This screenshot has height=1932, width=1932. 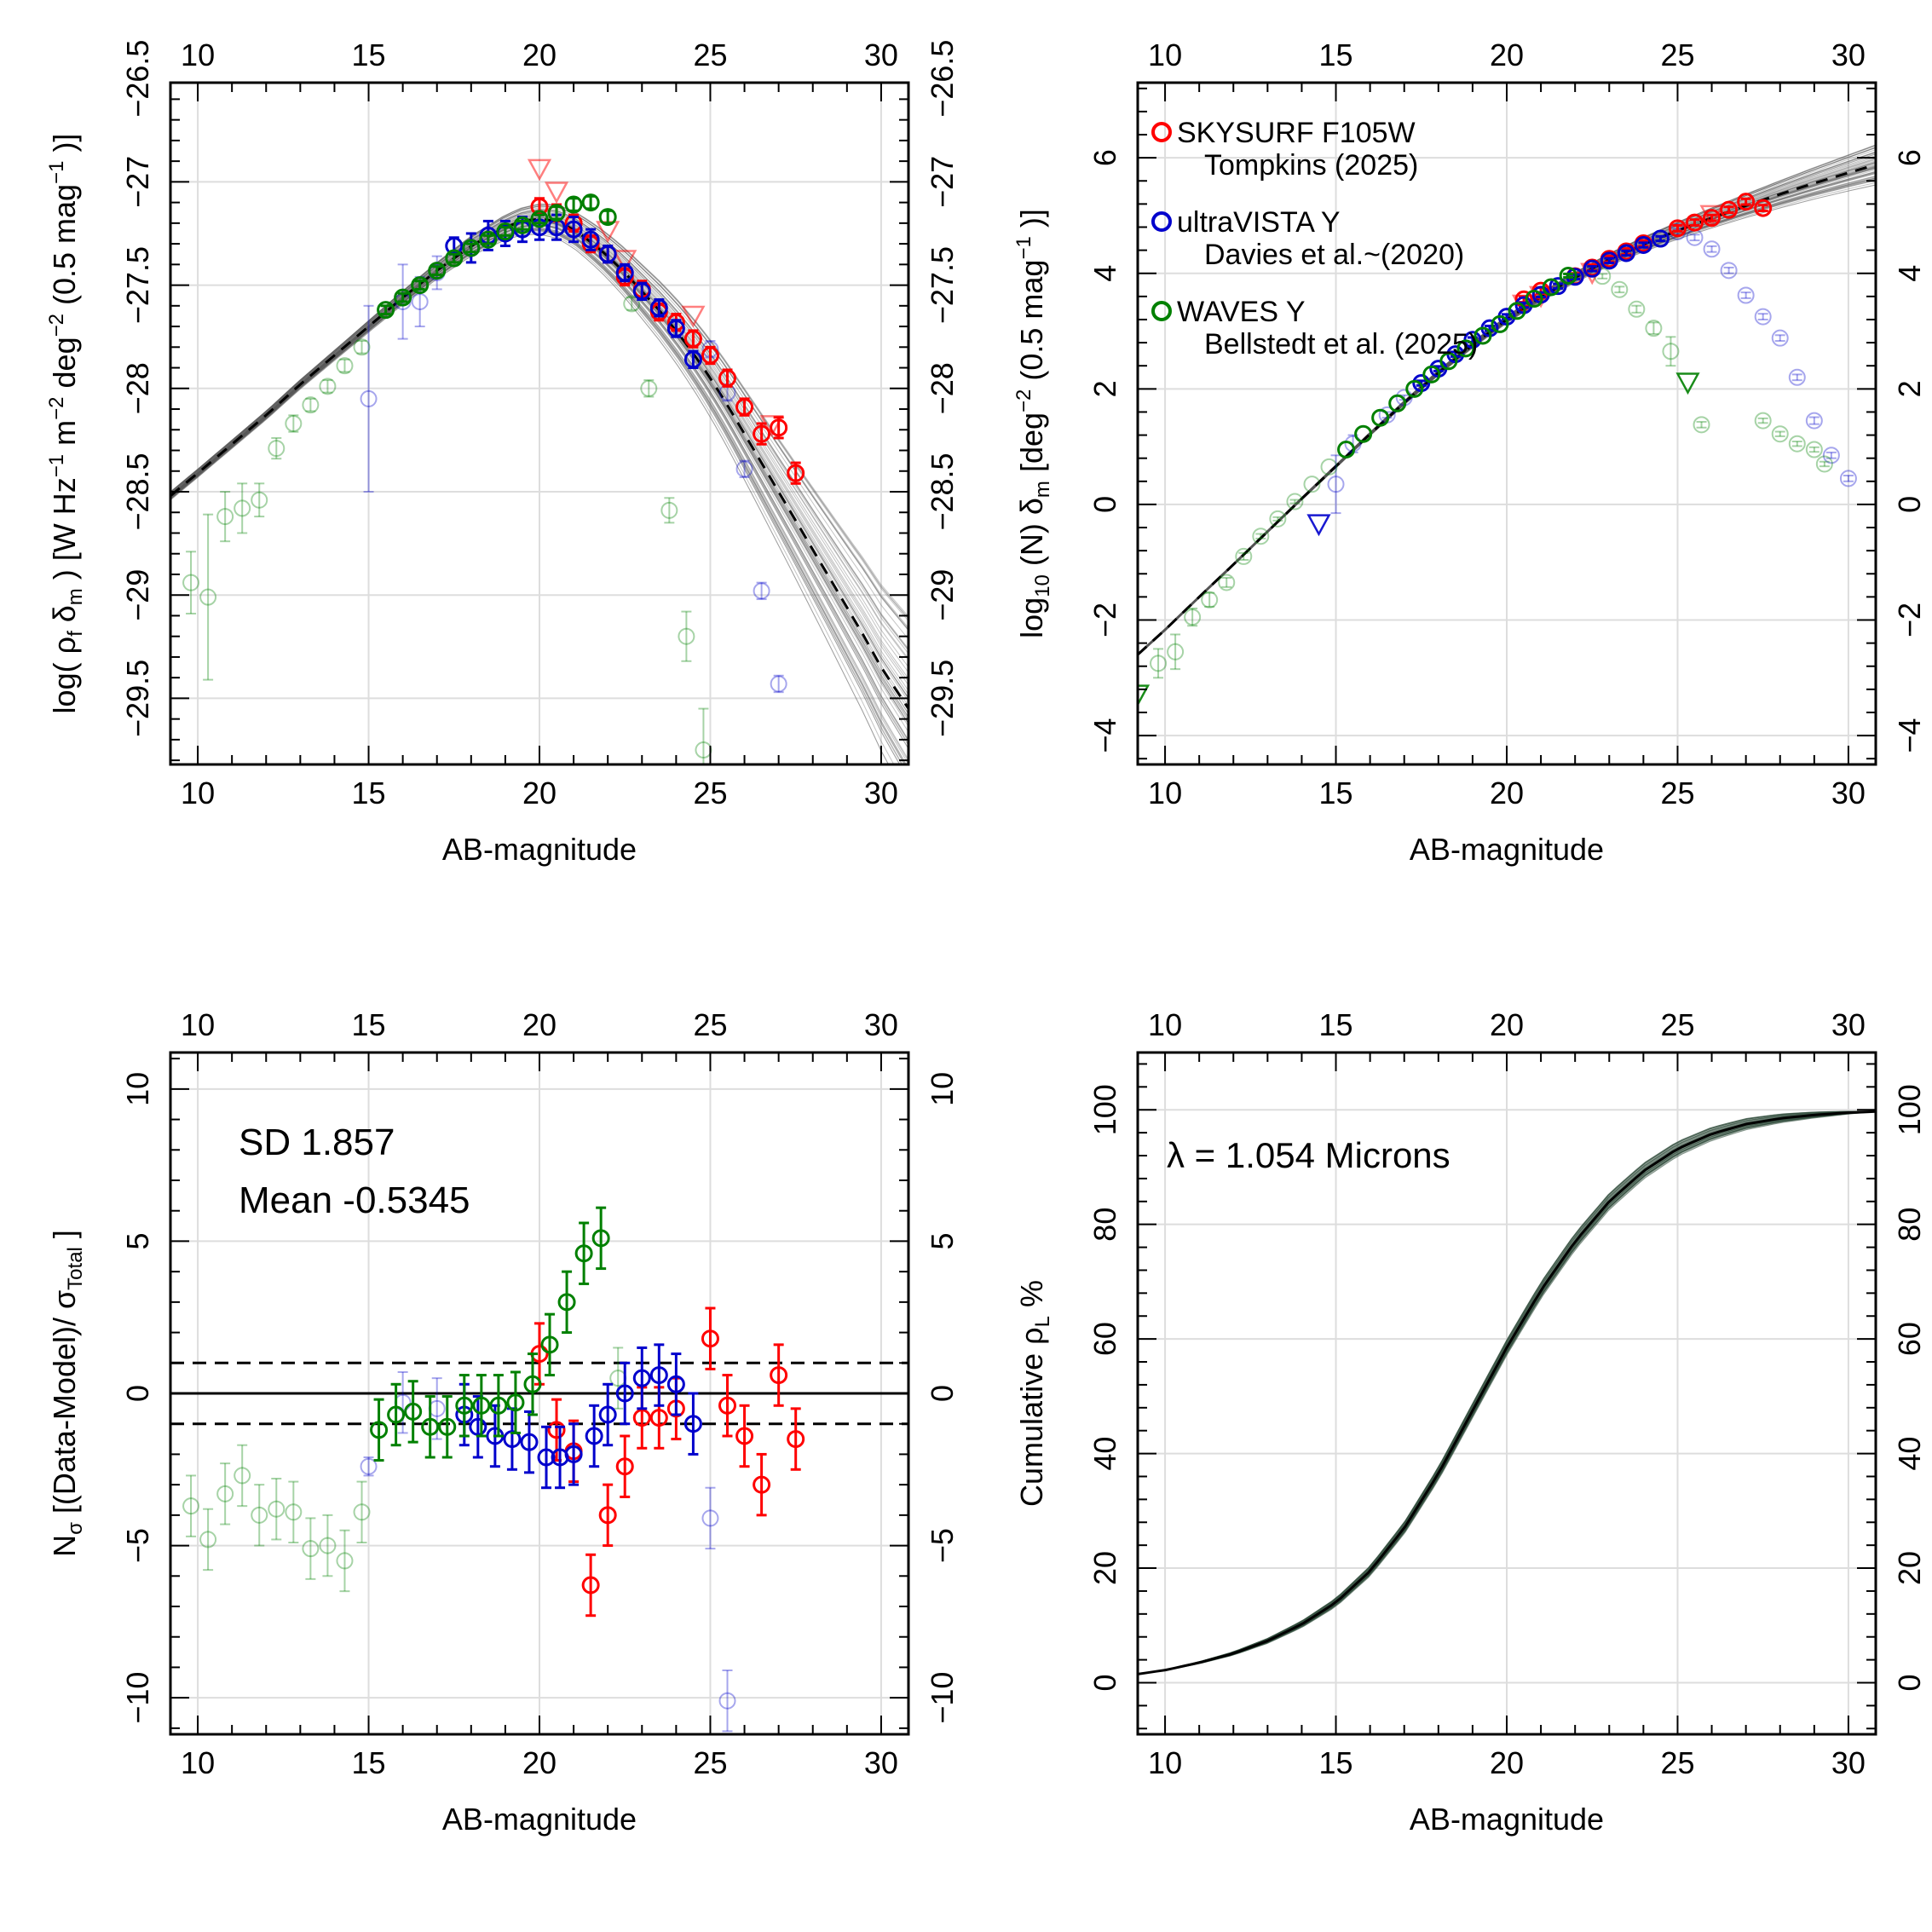 I want to click on wavelength-annotation: λ = 1.054 Microns, so click(x=1308, y=1155).